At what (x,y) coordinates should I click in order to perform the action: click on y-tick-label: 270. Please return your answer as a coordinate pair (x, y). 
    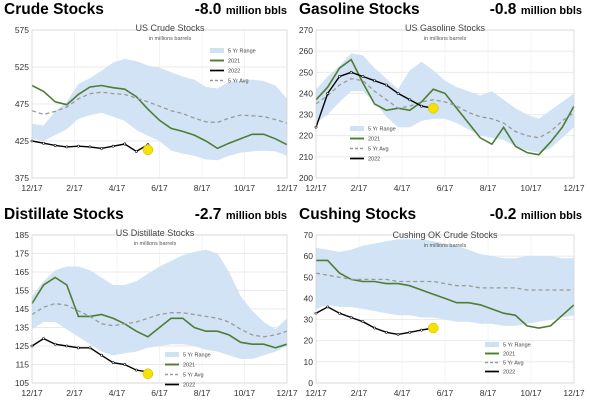
    Looking at the image, I should click on (306, 30).